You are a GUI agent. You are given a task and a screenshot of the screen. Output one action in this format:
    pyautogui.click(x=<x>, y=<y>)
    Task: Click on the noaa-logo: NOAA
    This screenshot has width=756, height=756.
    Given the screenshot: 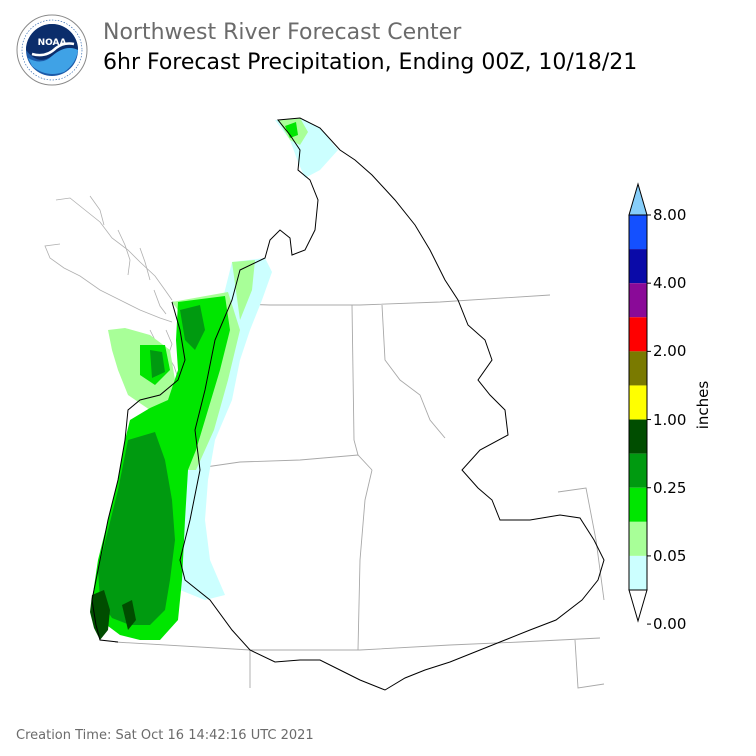 What is the action you would take?
    pyautogui.click(x=52, y=50)
    